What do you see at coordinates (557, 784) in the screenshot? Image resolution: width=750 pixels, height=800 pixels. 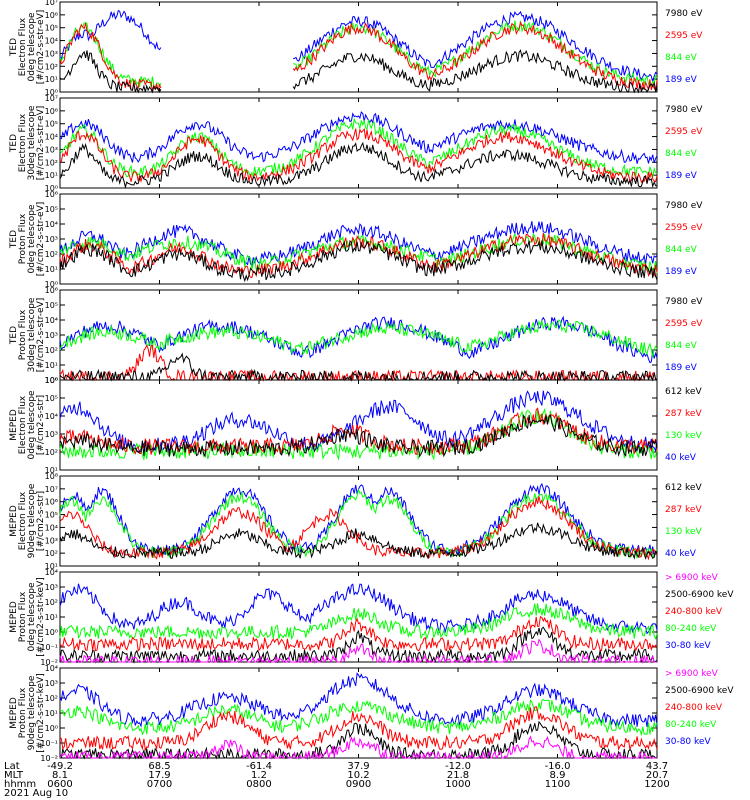 I see `x-tick-label-hhmm: 1100` at bounding box center [557, 784].